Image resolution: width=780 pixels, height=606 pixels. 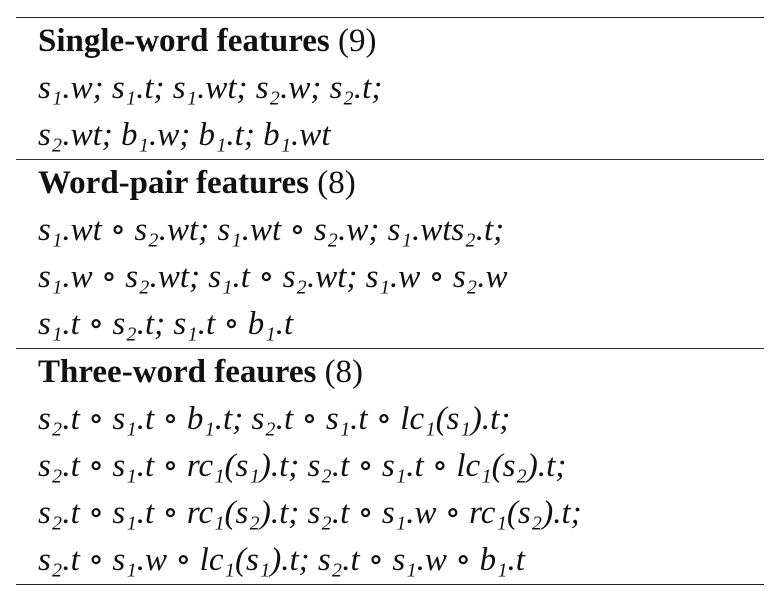 What do you see at coordinates (166, 324) in the screenshot?
I see `feature-row: s₁.t ∘ s₂.t; s₁.t ∘ b₁.t` at bounding box center [166, 324].